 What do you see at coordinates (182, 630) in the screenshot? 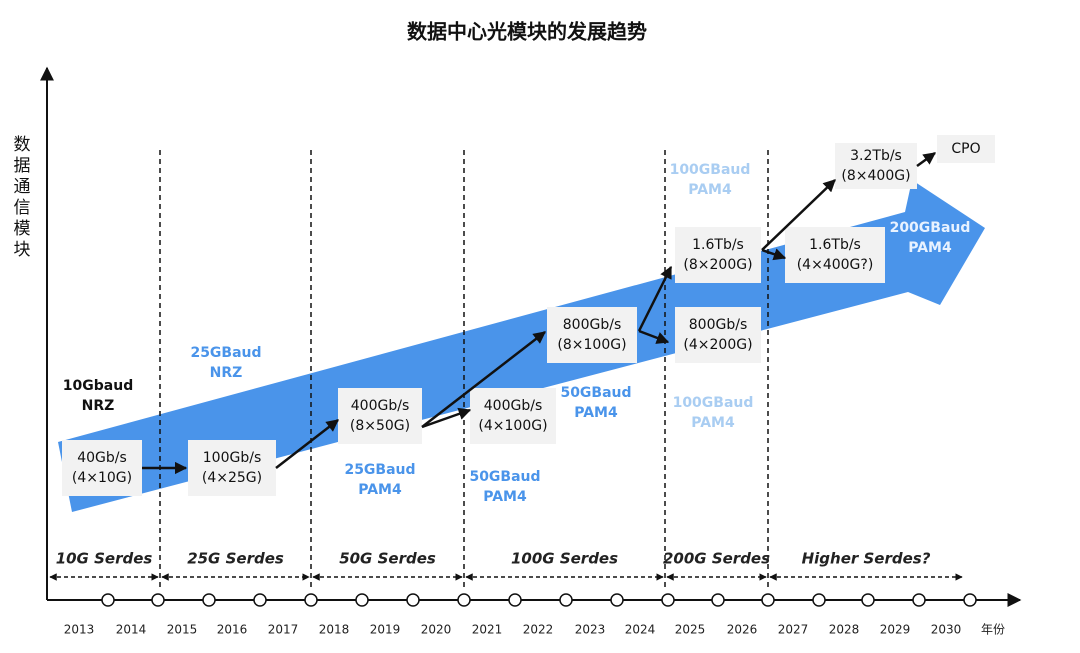
I see `year-label: 2015` at bounding box center [182, 630].